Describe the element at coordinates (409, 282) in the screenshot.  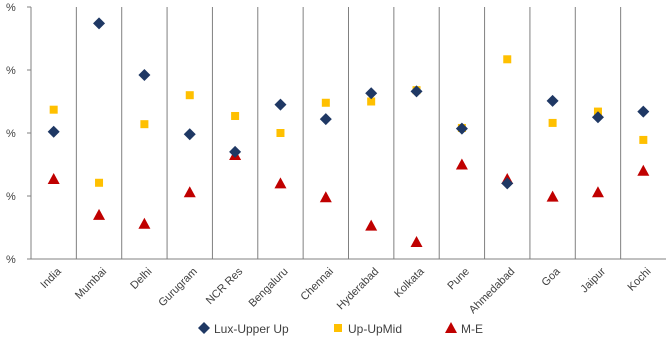
I see `x-tick-label: Kolkata` at that location.